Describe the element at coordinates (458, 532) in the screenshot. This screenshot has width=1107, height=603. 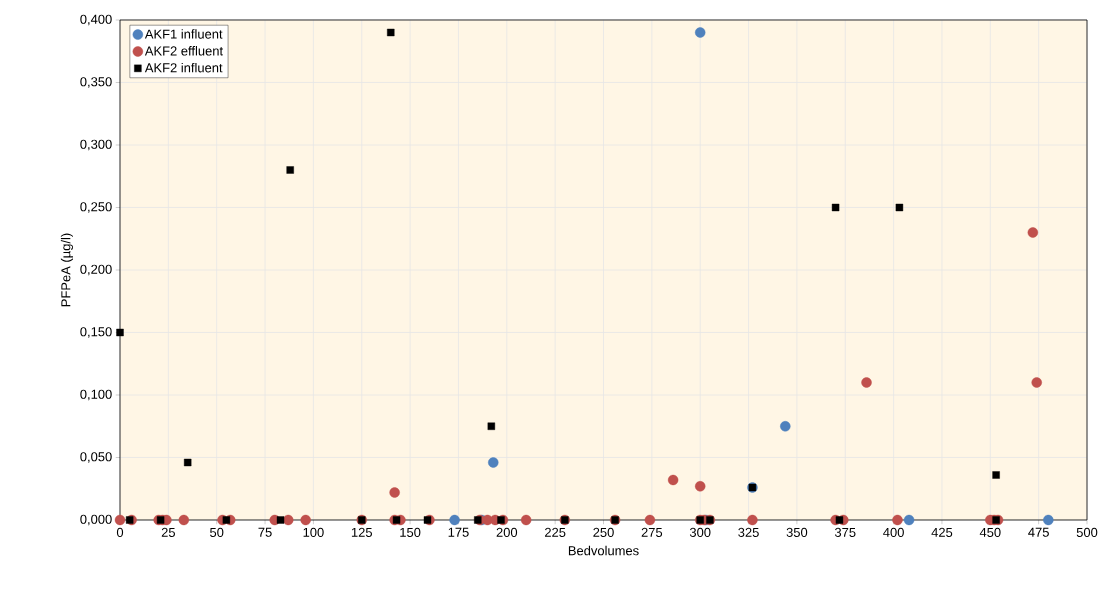
I see `x-tick-label: 175` at that location.